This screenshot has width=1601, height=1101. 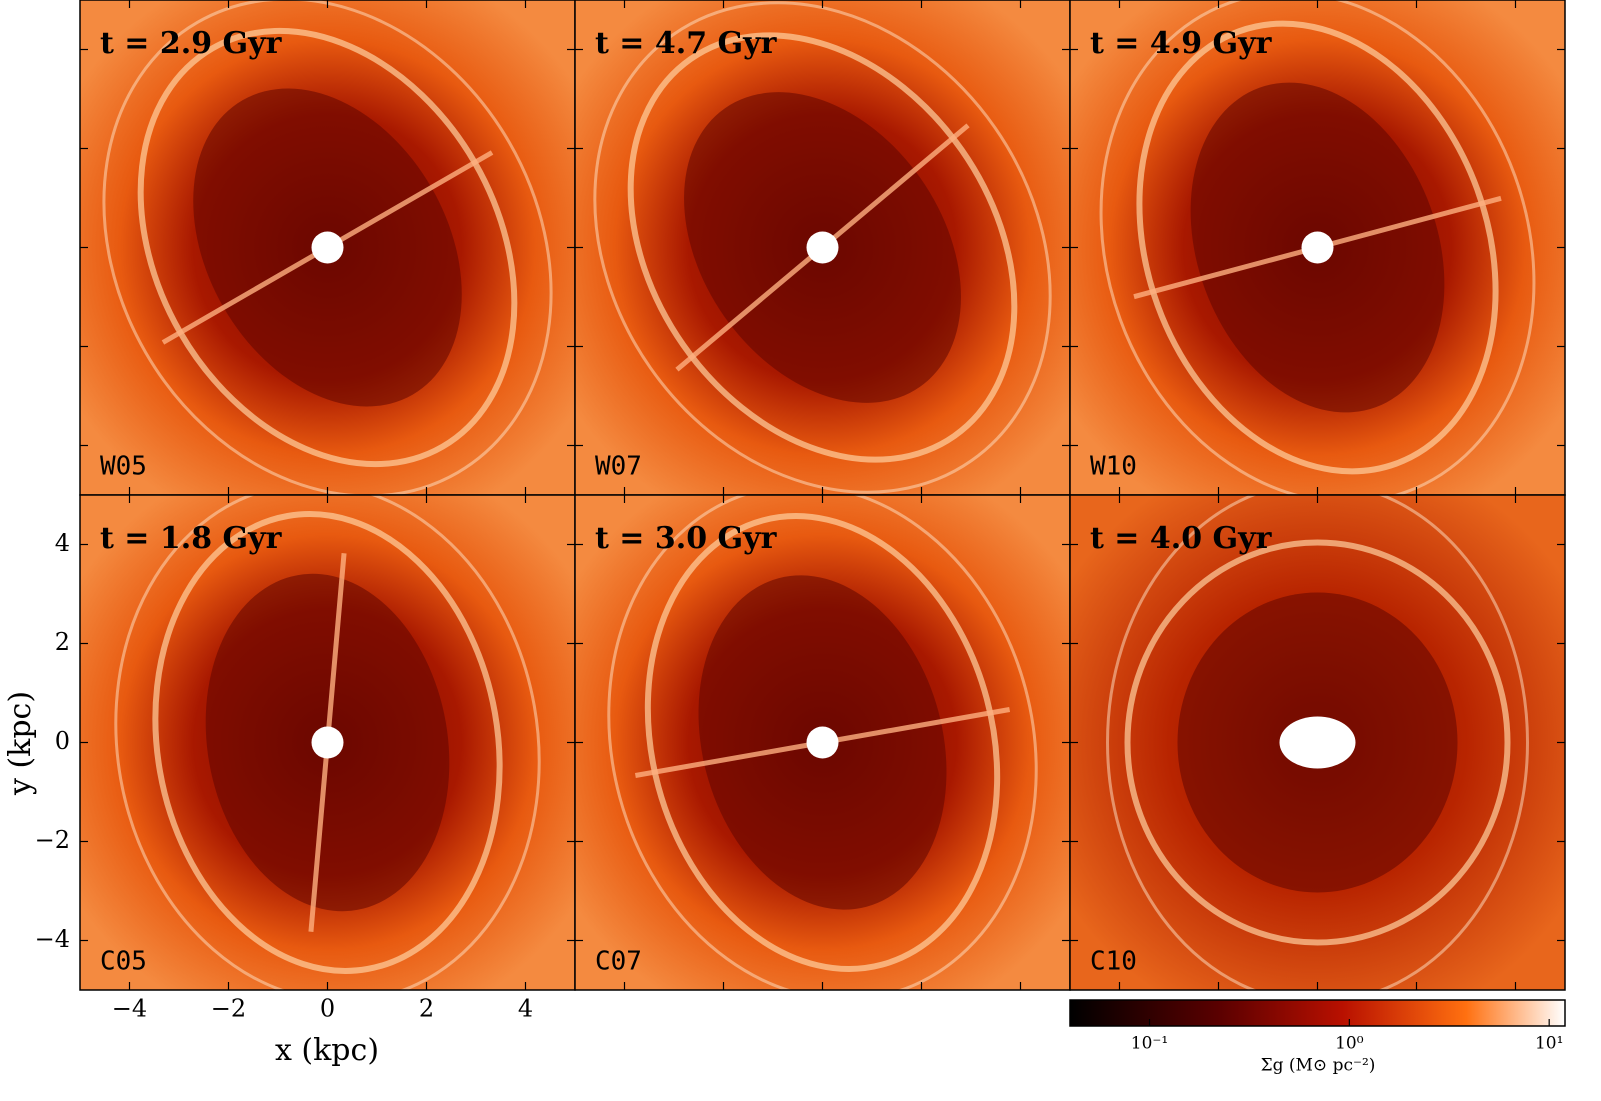 I want to click on colorbar-tick-label: 10⁻¹, so click(x=1149, y=1044).